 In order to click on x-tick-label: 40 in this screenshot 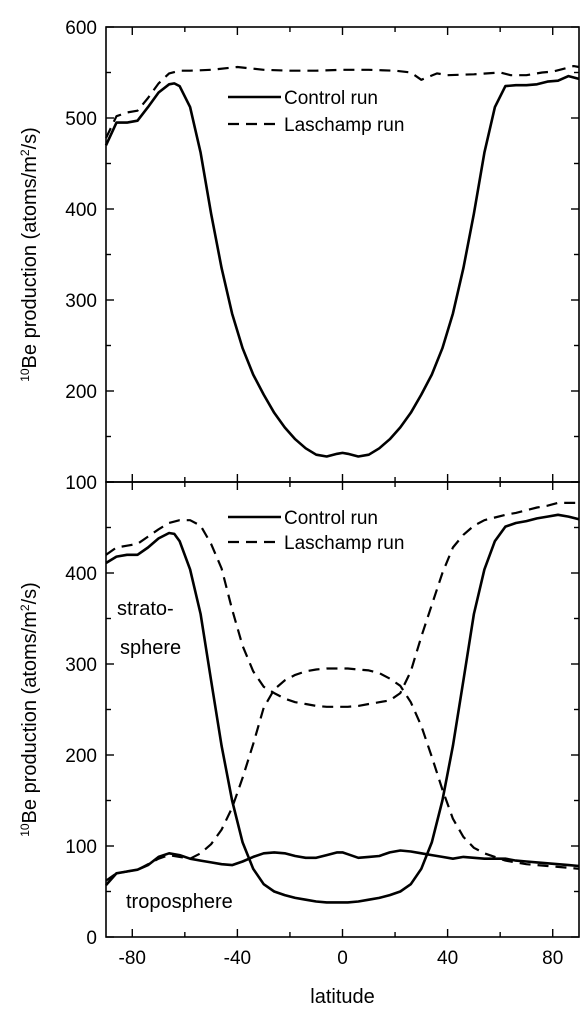, I will do `click(447, 958)`.